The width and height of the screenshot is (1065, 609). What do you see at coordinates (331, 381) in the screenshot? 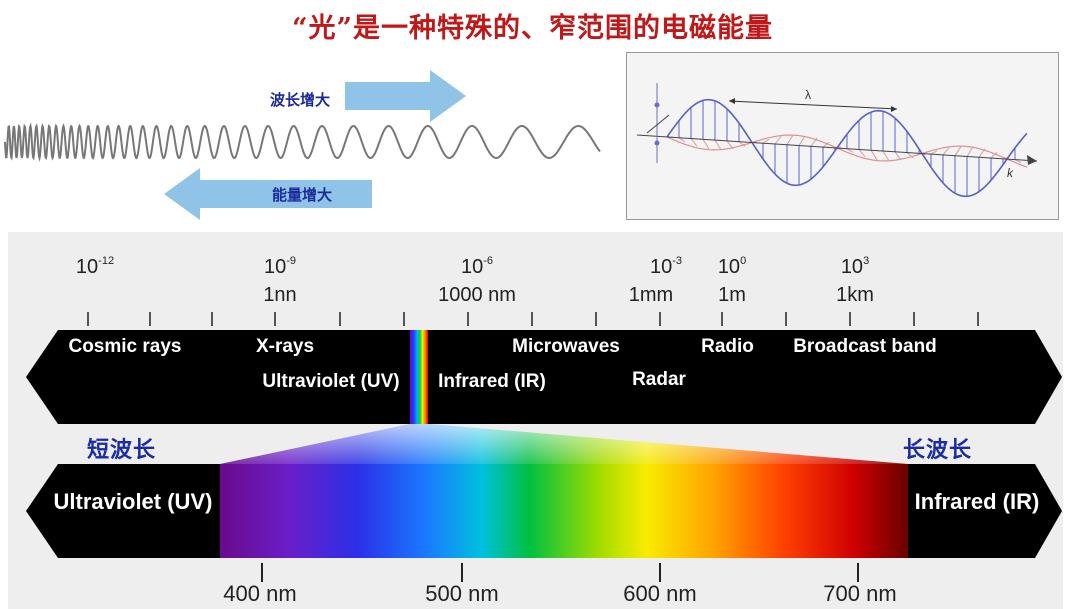
I see `band-ultraviolet: Ultraviolet (UV)` at bounding box center [331, 381].